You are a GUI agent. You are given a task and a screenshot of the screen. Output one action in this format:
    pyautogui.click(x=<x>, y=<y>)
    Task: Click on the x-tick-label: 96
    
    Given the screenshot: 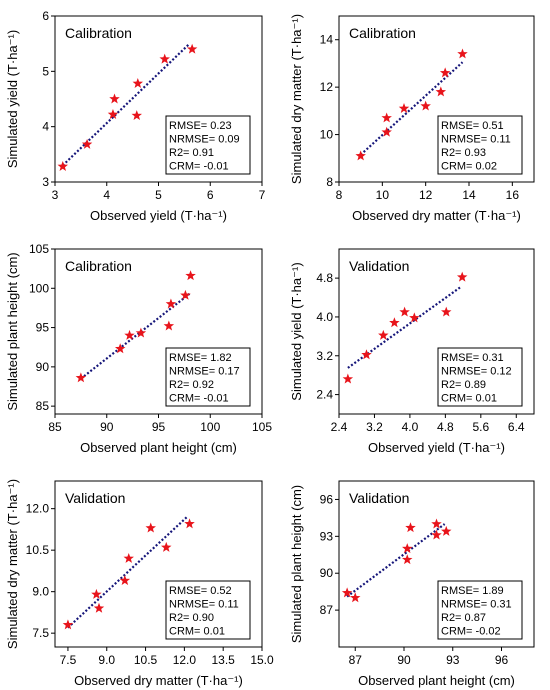 What is the action you would take?
    pyautogui.click(x=502, y=660)
    